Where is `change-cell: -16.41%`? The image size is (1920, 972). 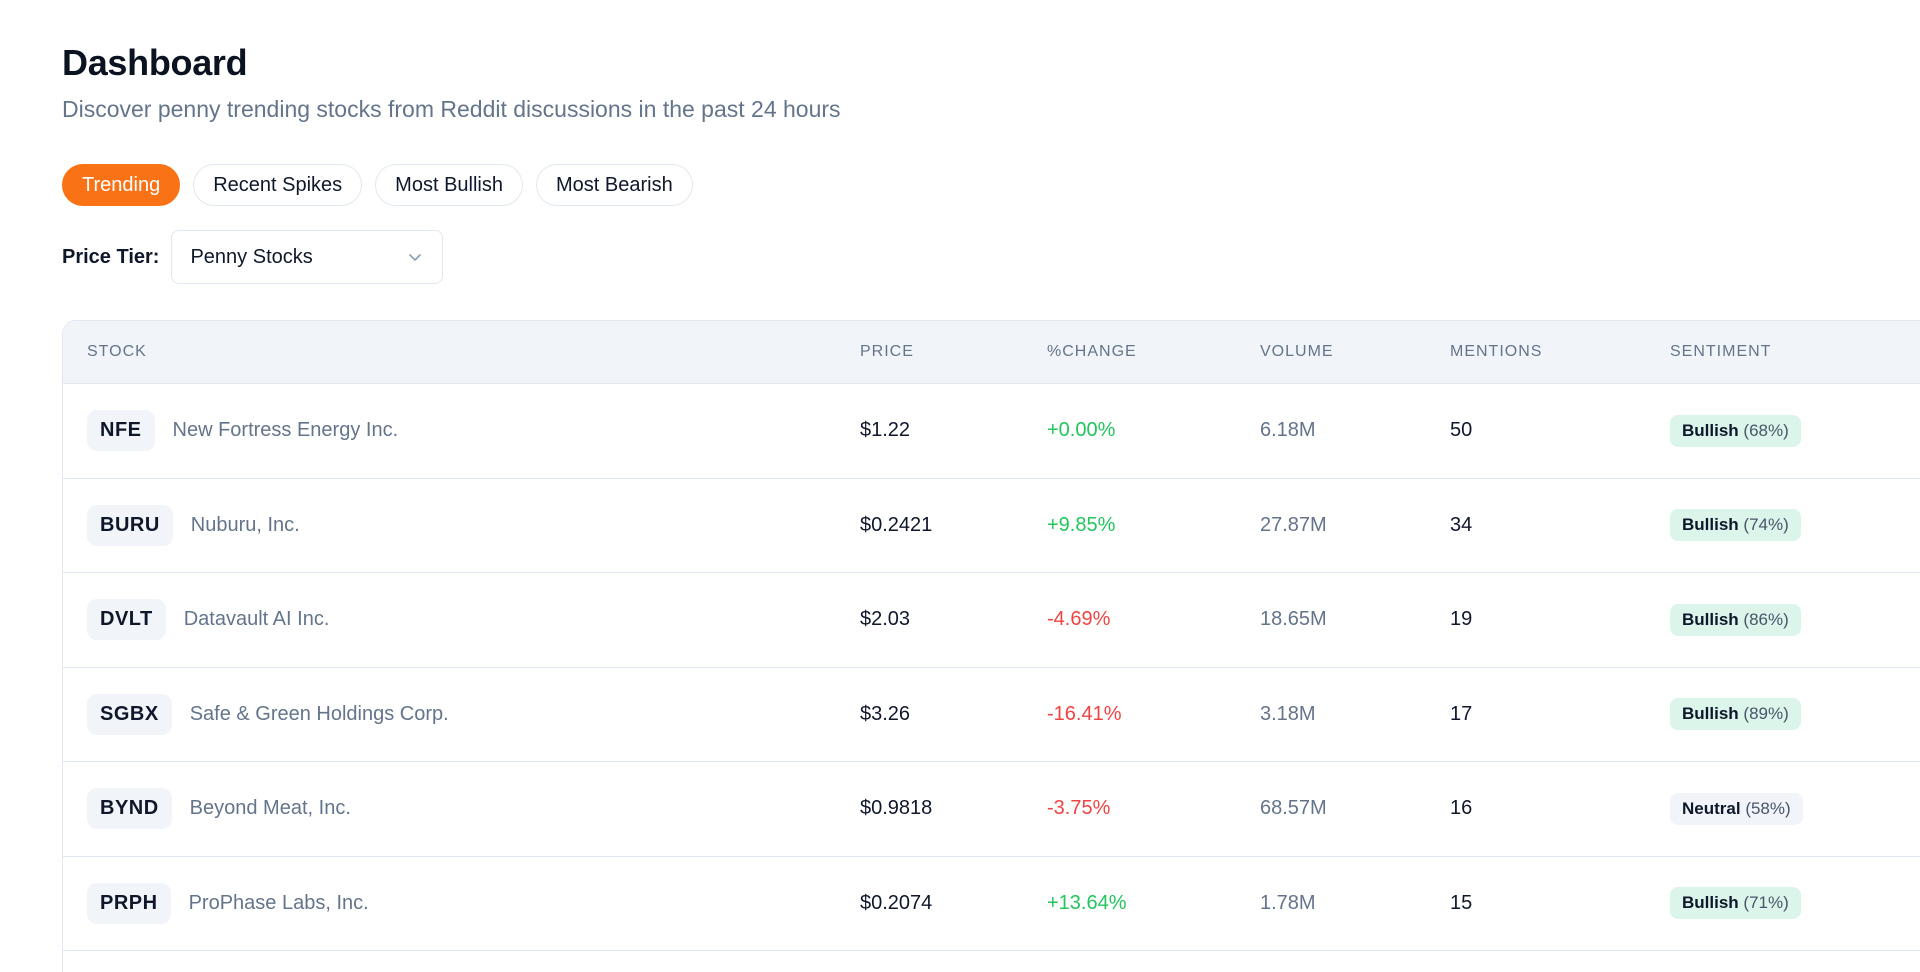
change-cell: -16.41% is located at coordinates (1084, 713).